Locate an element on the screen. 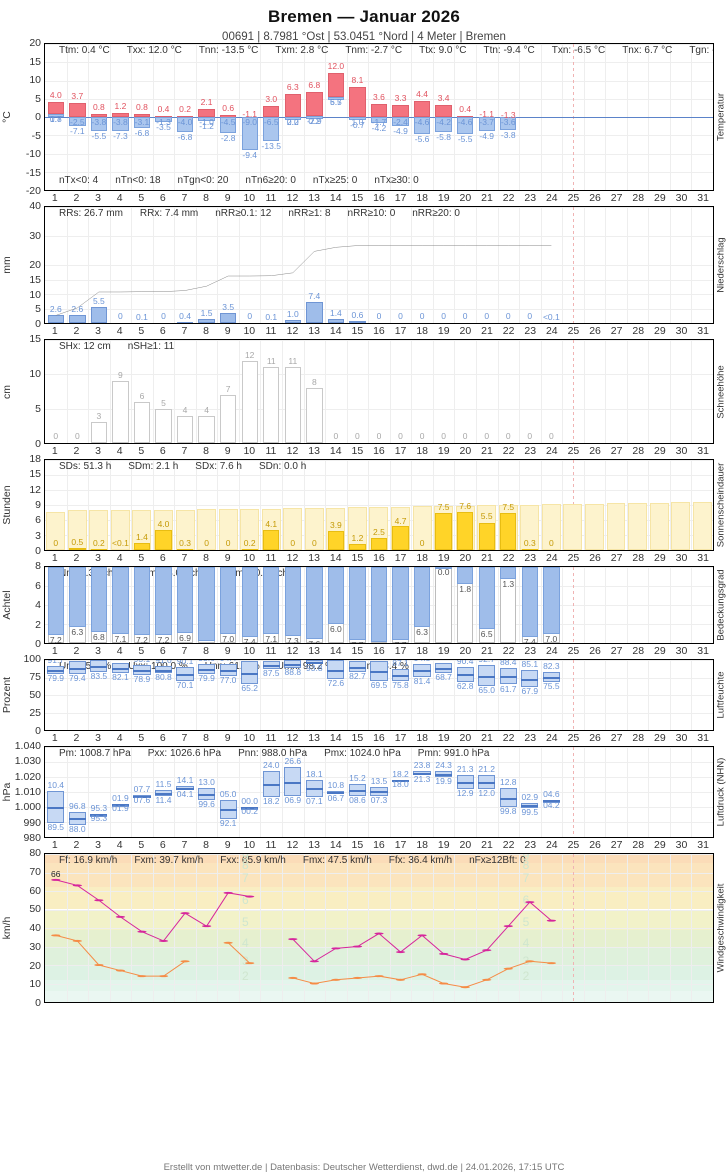 Image resolution: width=728 pixels, height=1175 pixels. day-column-15: 7.7 is located at coordinates (358, 605).